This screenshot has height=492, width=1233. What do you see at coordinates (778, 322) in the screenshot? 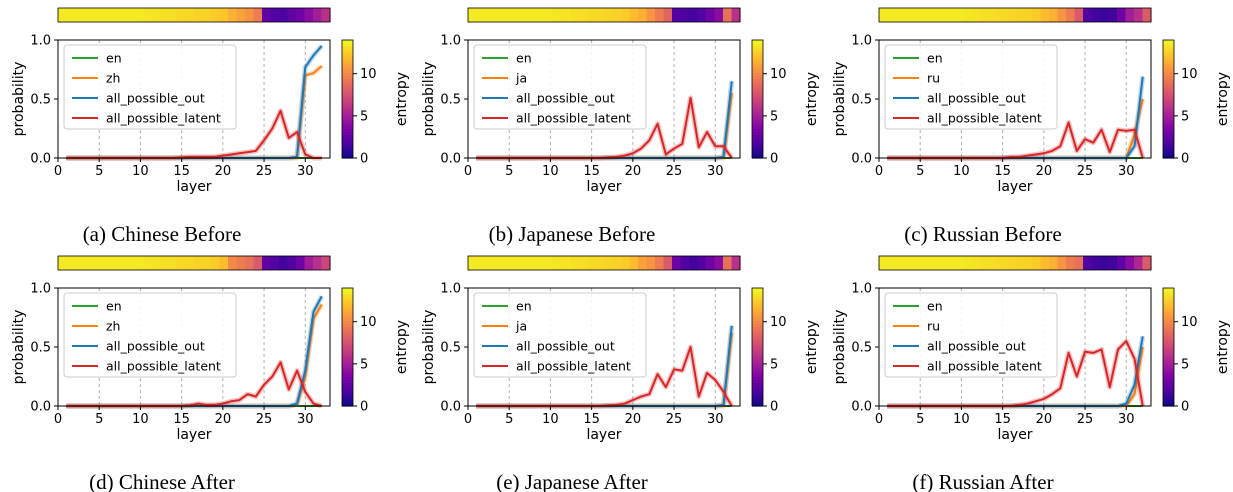
I see `colorbar-tick-label: 10` at bounding box center [778, 322].